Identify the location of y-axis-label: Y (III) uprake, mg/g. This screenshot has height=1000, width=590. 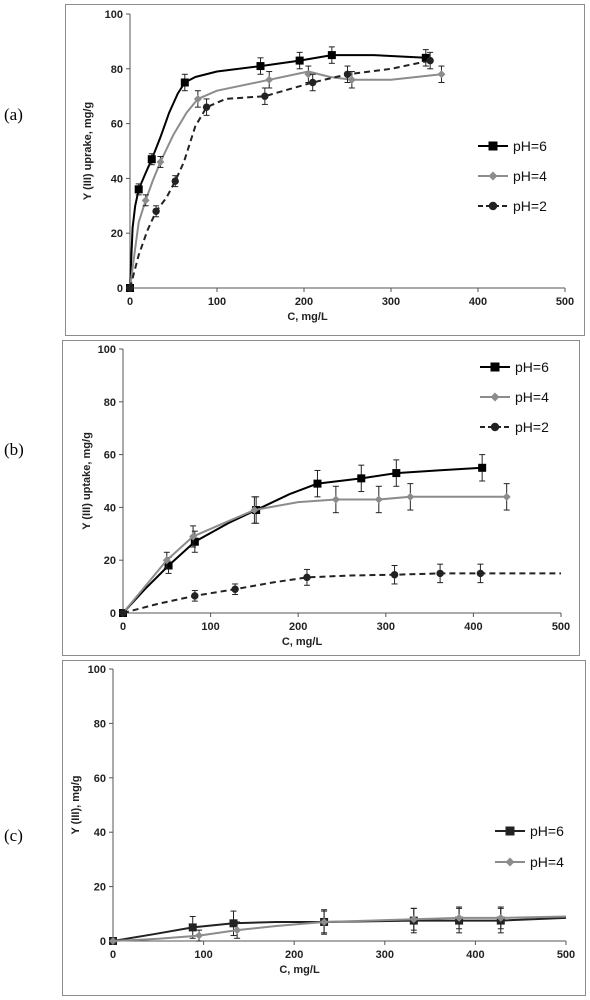
(88, 151).